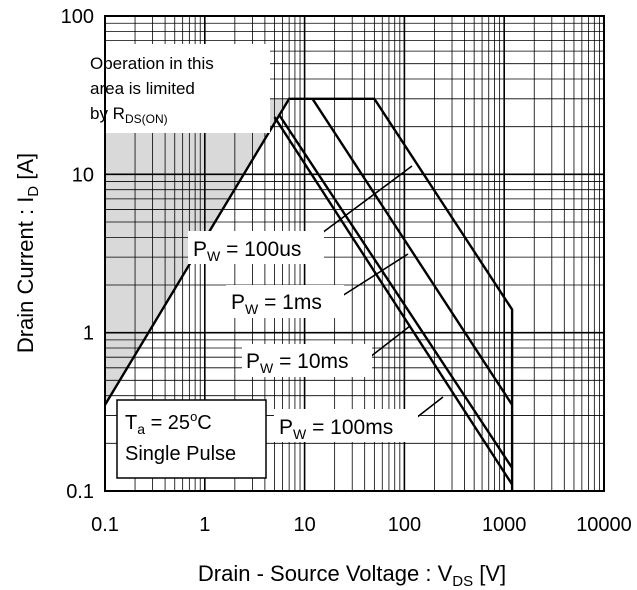 Image resolution: width=637 pixels, height=590 pixels. Describe the element at coordinates (375, 275) in the screenshot. I see `pw-1ms-line-leader` at that location.